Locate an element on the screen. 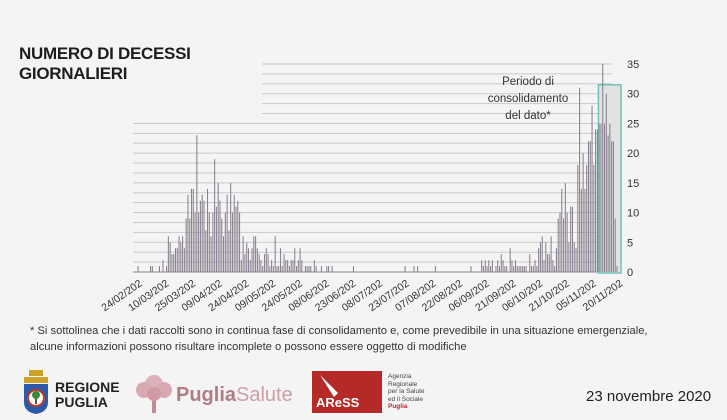 The width and height of the screenshot is (727, 420). logo-text: per la Salute is located at coordinates (406, 391).